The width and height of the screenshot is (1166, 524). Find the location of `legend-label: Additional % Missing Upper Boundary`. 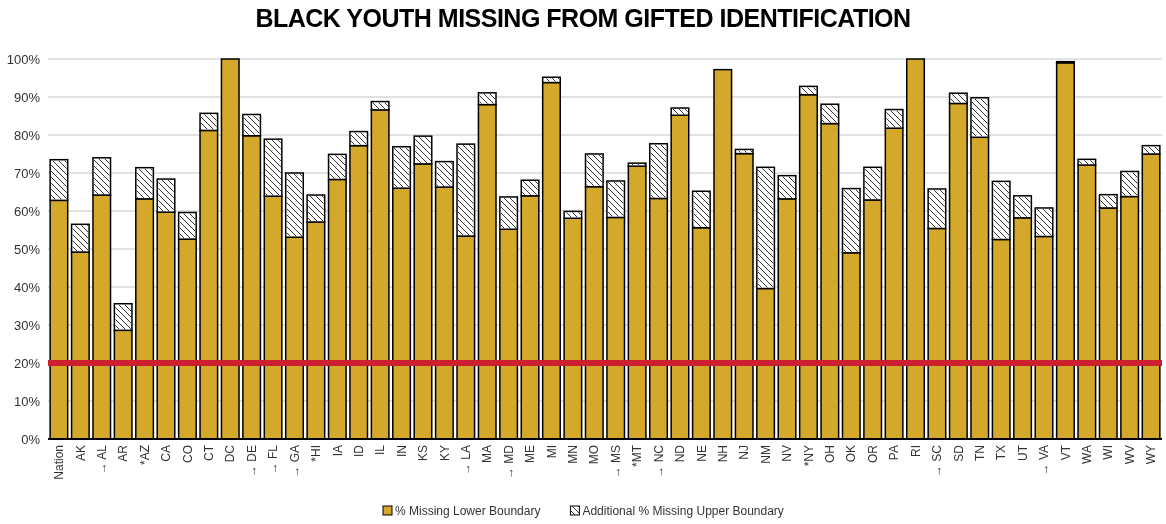

legend-label: Additional % Missing Upper Boundary is located at coordinates (683, 511).